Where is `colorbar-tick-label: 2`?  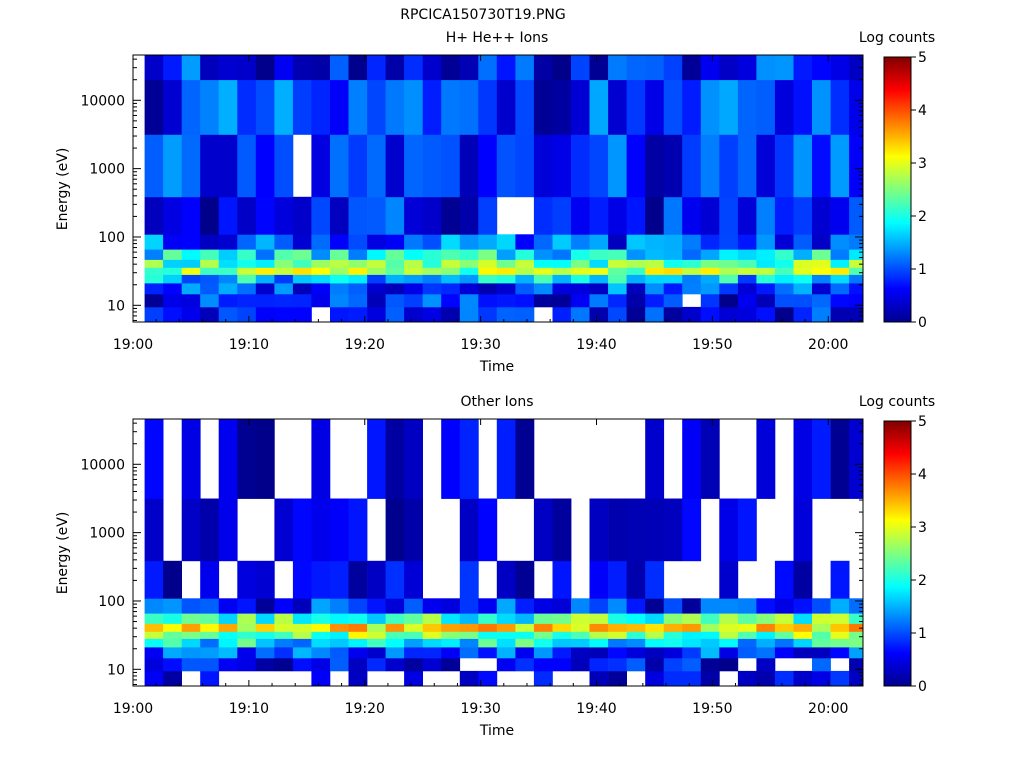 colorbar-tick-label: 2 is located at coordinates (922, 581).